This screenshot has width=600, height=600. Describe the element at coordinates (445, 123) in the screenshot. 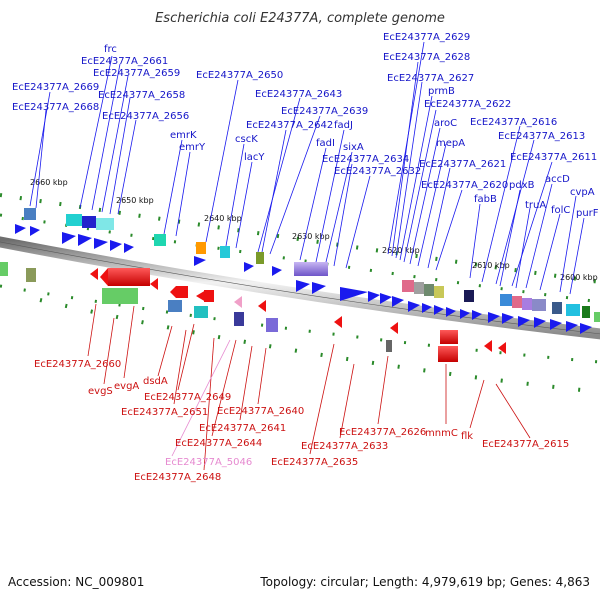

I see `gene-label: aroC` at that location.